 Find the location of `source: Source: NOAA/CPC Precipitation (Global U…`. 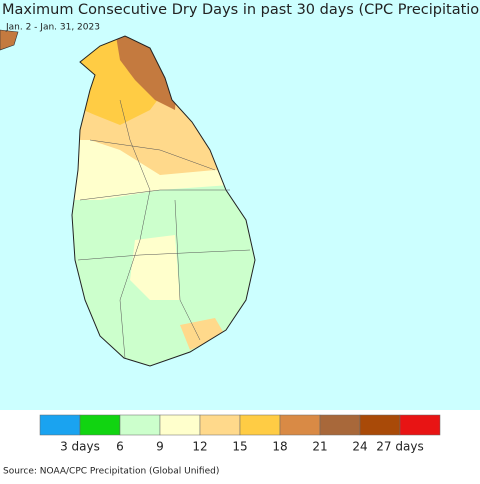

source: Source: NOAA/CPC Precipitation (Global U… is located at coordinates (111, 472).